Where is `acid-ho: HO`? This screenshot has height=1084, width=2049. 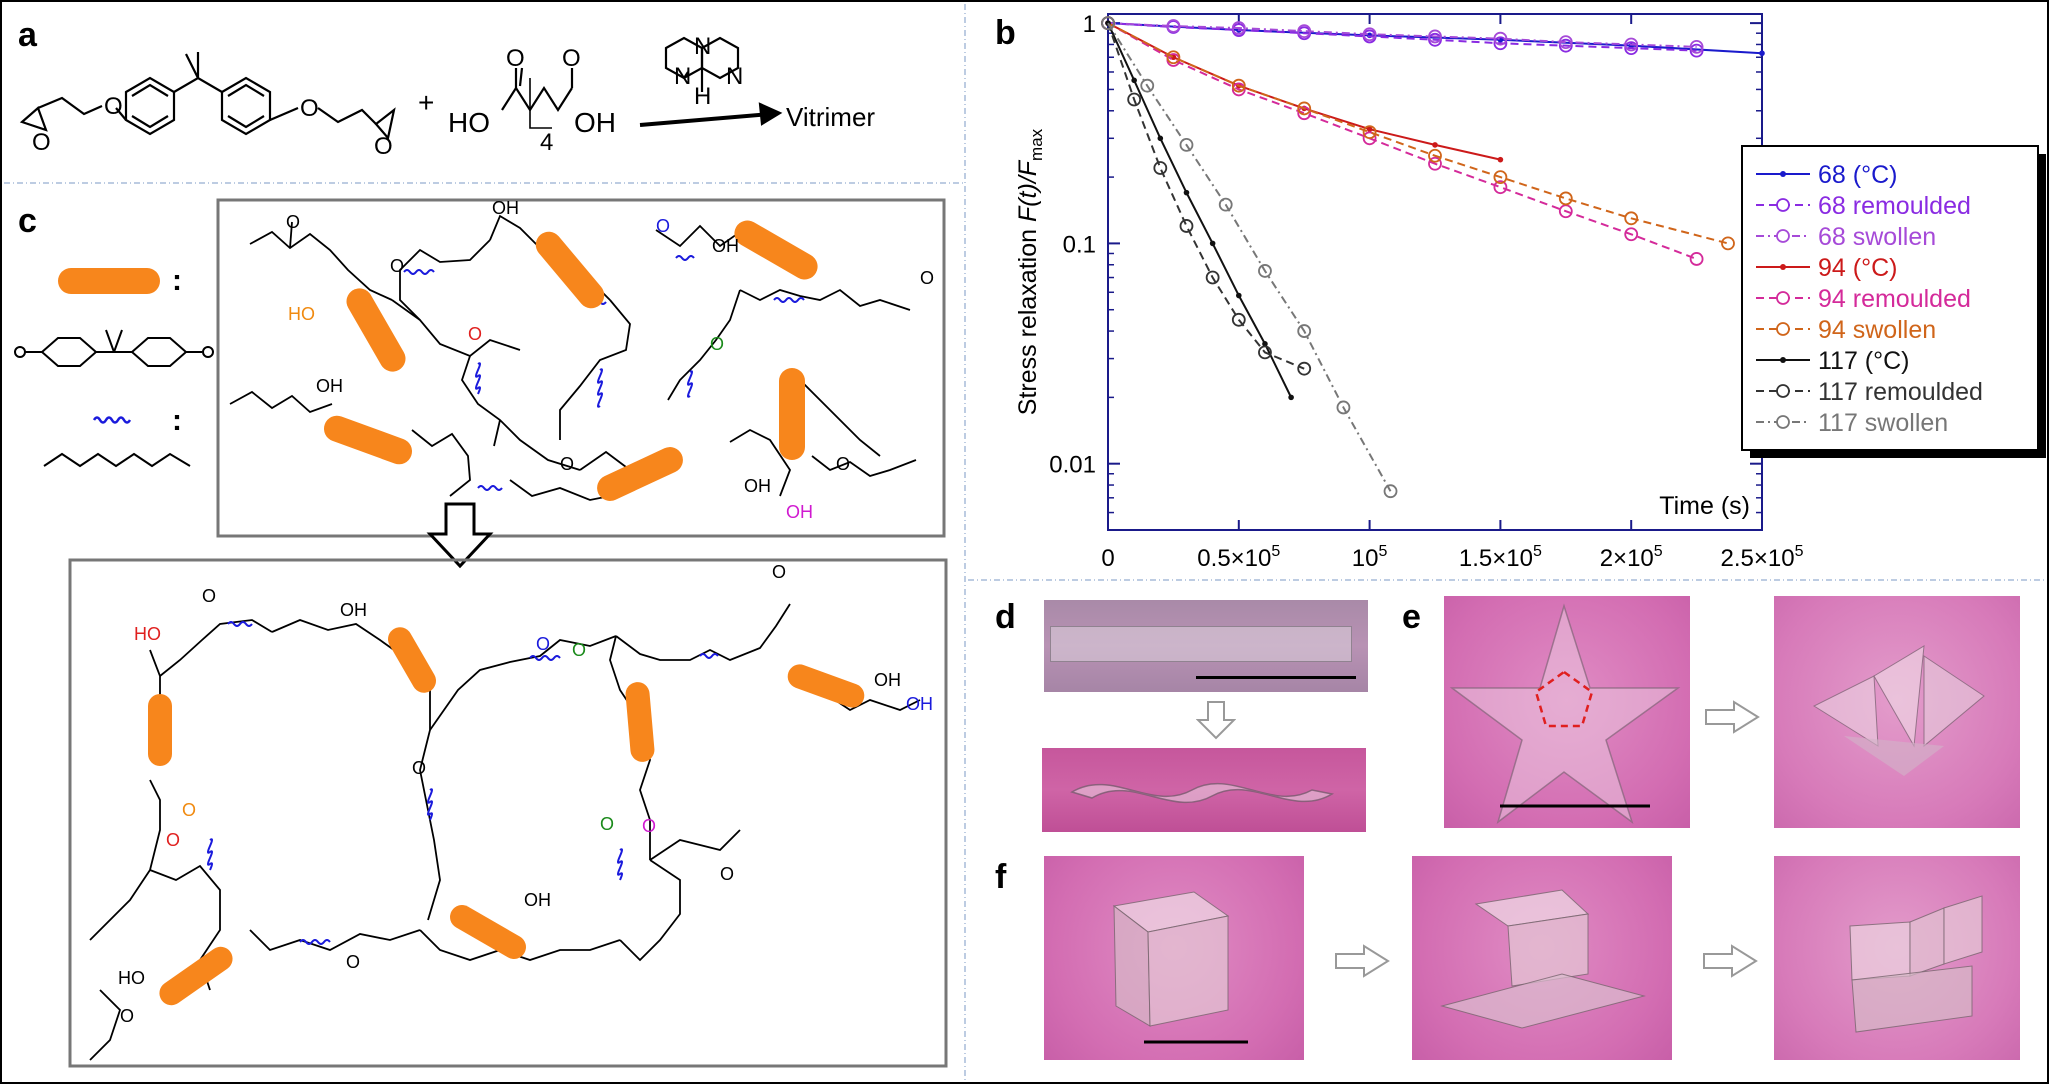
acid-ho: HO is located at coordinates (469, 122).